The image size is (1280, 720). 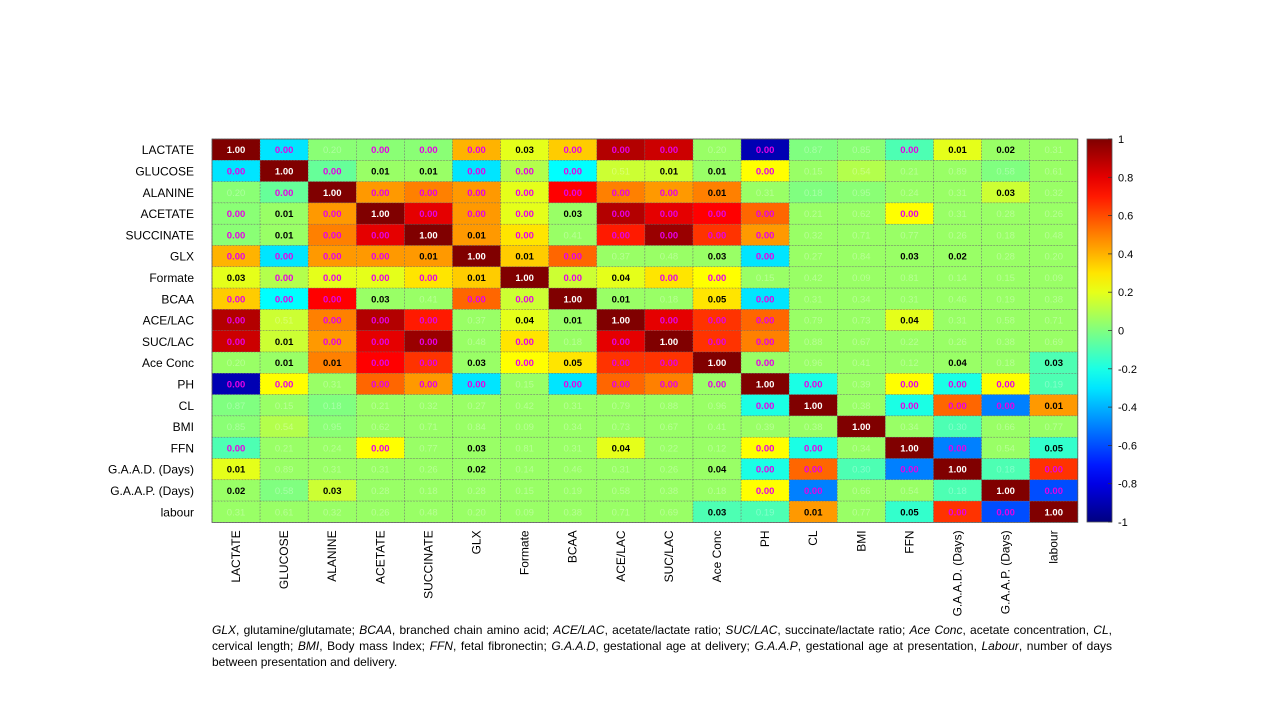 What do you see at coordinates (861, 214) in the screenshot?
I see `cell-value-label: 0.62` at bounding box center [861, 214].